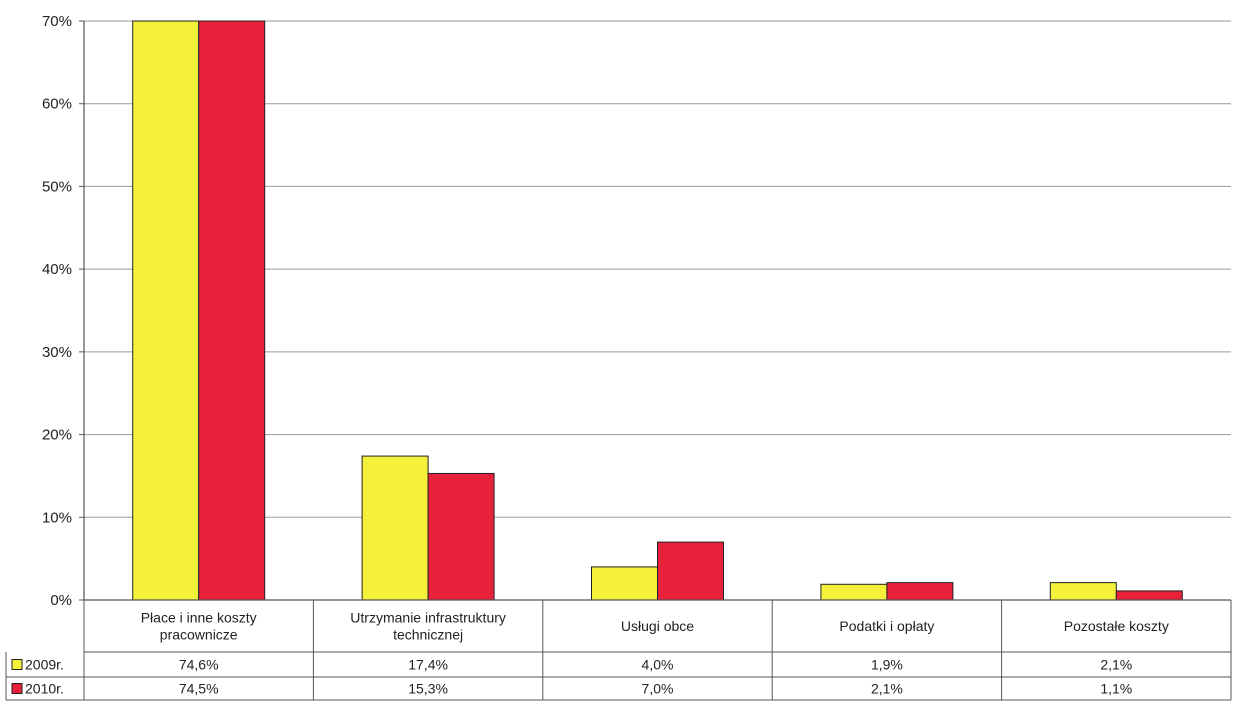 The width and height of the screenshot is (1233, 702). Describe the element at coordinates (199, 665) in the screenshot. I see `data-label: 74,6%` at that location.